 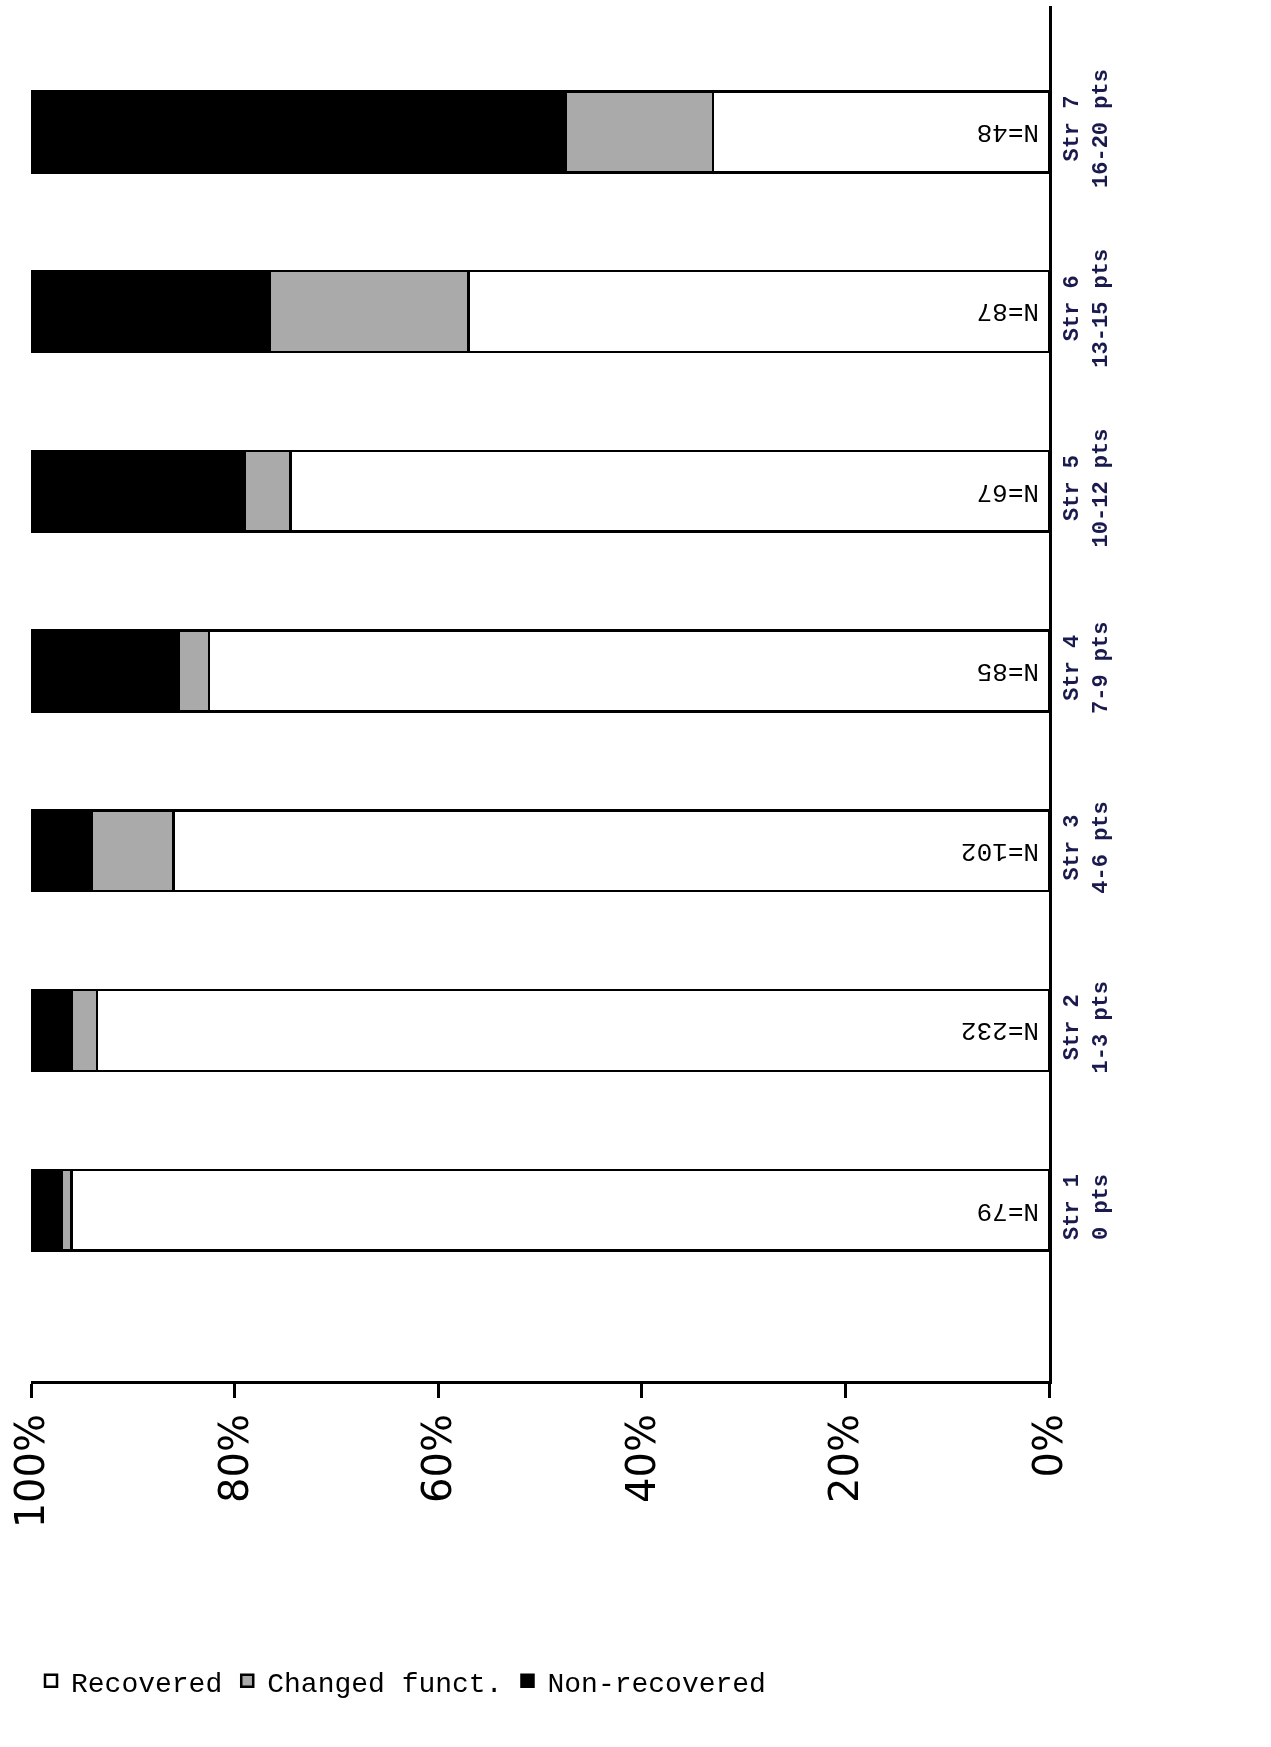 What do you see at coordinates (1087, 847) in the screenshot?
I see `y-tick-label: Str 3 4-6 pts` at bounding box center [1087, 847].